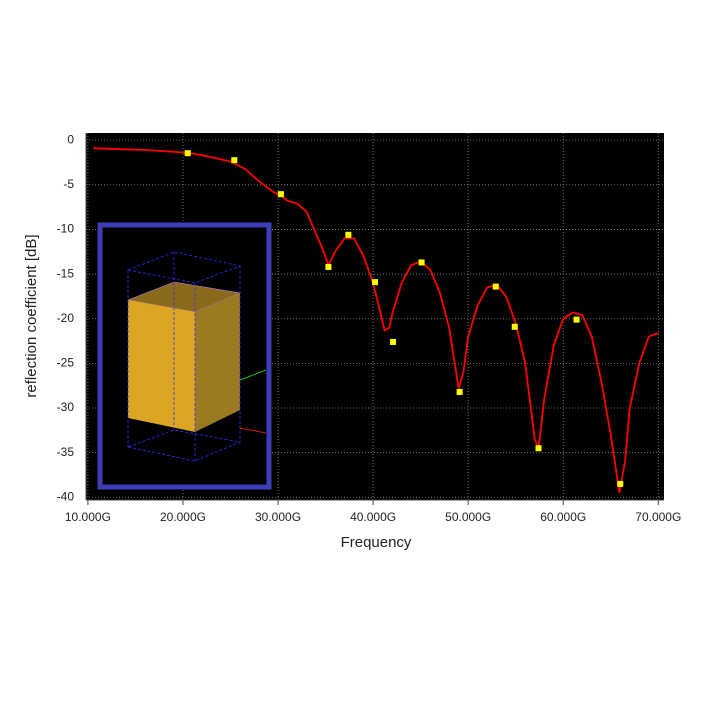 This screenshot has height=707, width=707. I want to click on model-inset, so click(184, 356).